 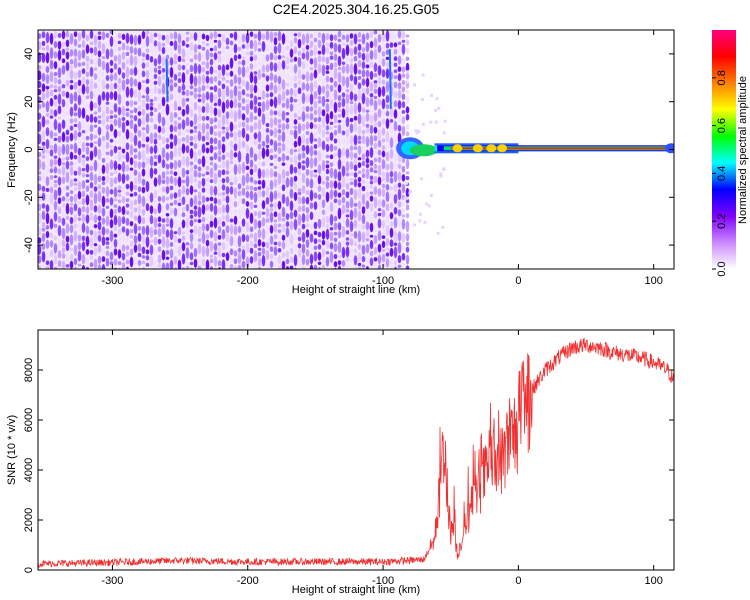 I want to click on spectrogram-y-tick-label: 20, so click(x=29, y=102).